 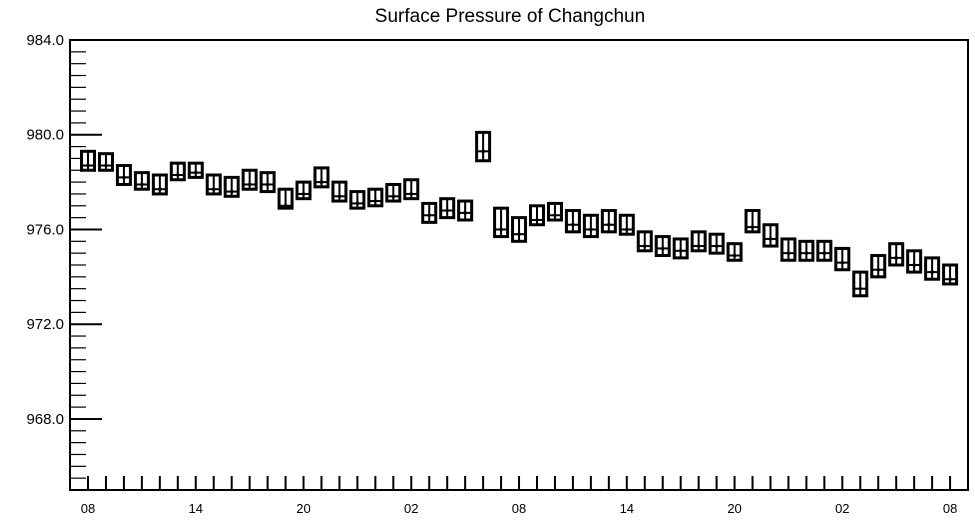 What do you see at coordinates (510, 16) in the screenshot?
I see `chart-title: Surface Pressure of Changchun` at bounding box center [510, 16].